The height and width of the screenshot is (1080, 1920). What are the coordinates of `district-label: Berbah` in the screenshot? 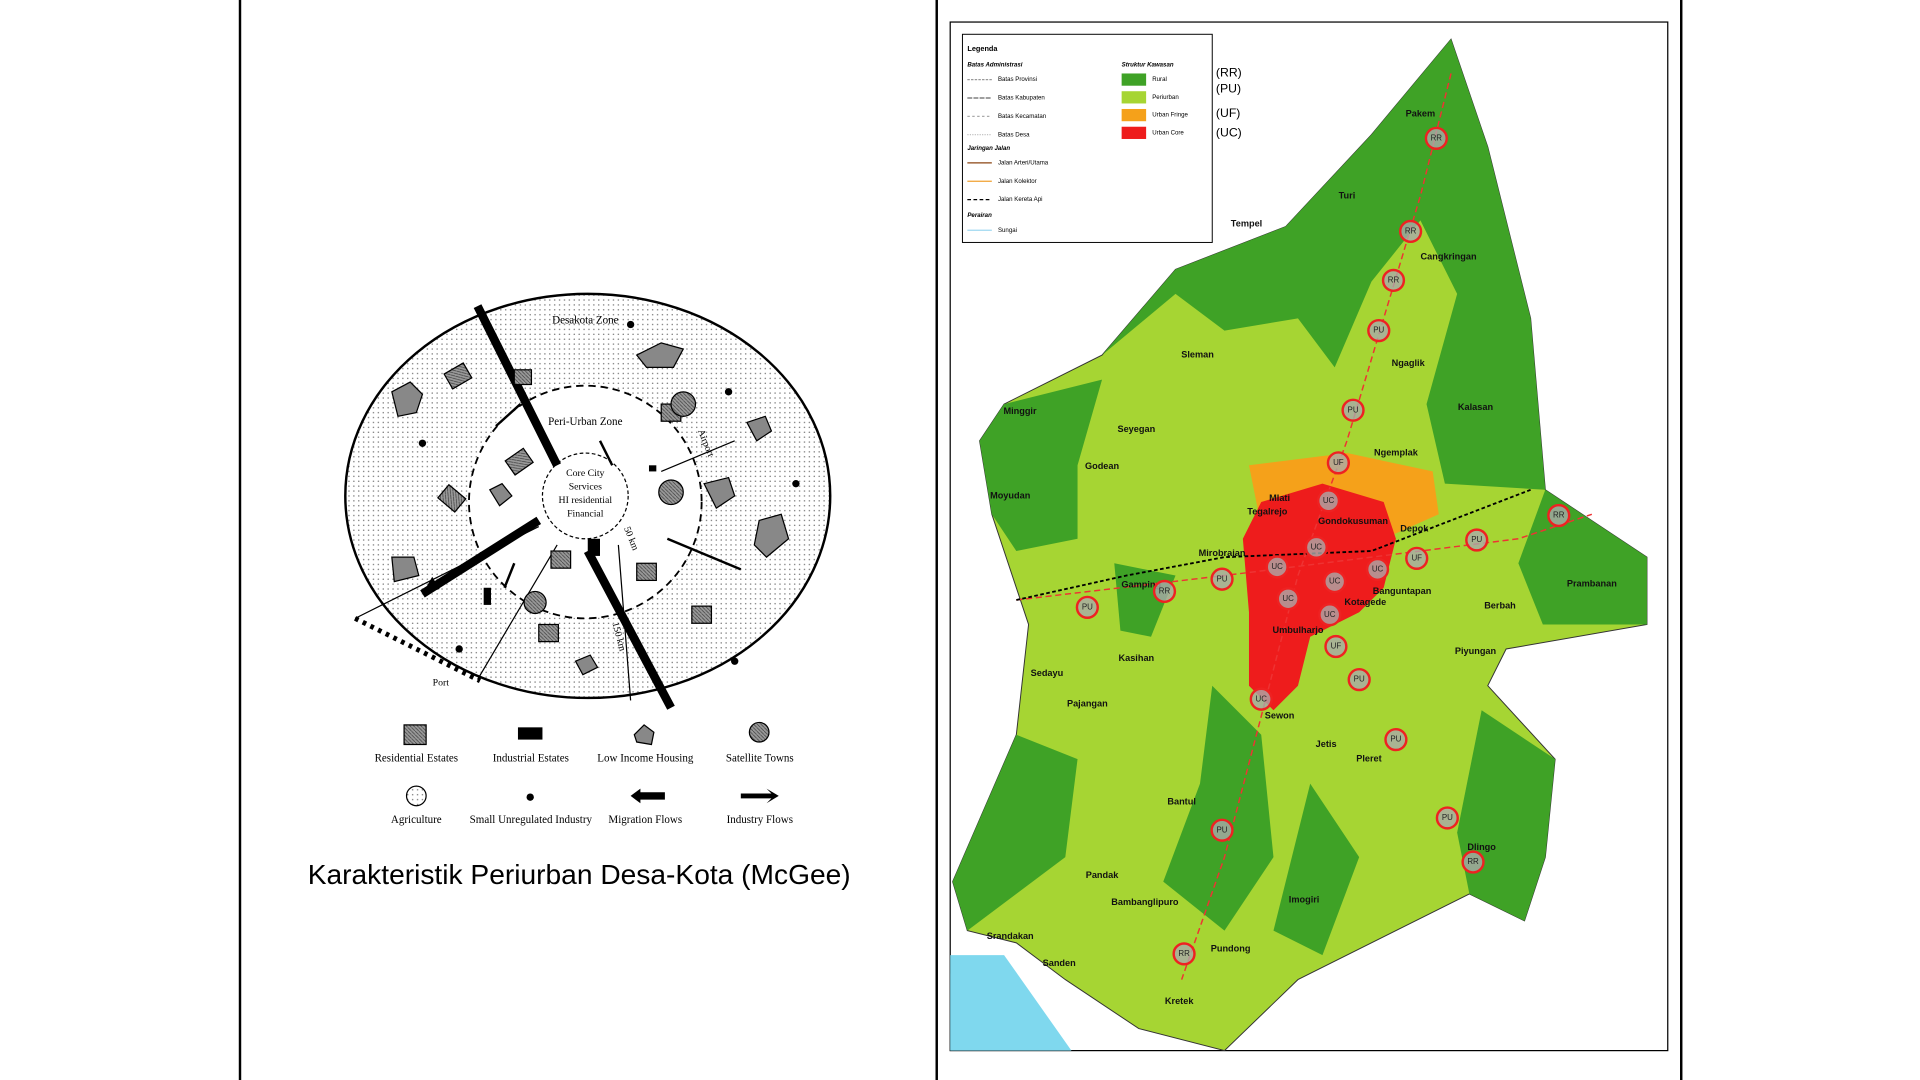 It's located at (1500, 606).